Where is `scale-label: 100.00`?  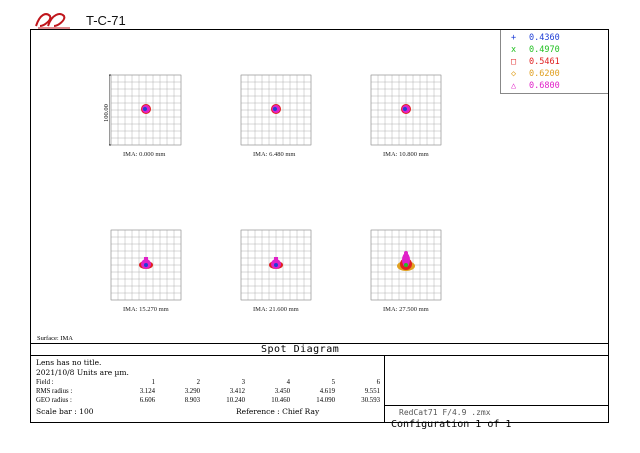 scale-label: 100.00 is located at coordinates (106, 113).